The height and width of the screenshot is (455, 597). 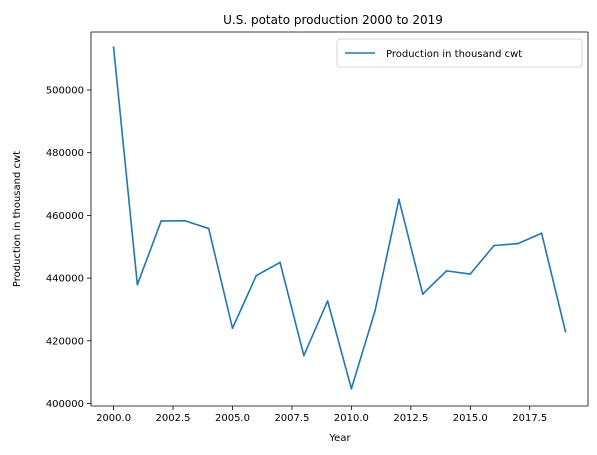 What do you see at coordinates (232, 418) in the screenshot?
I see `x-tick-label: 2005.0` at bounding box center [232, 418].